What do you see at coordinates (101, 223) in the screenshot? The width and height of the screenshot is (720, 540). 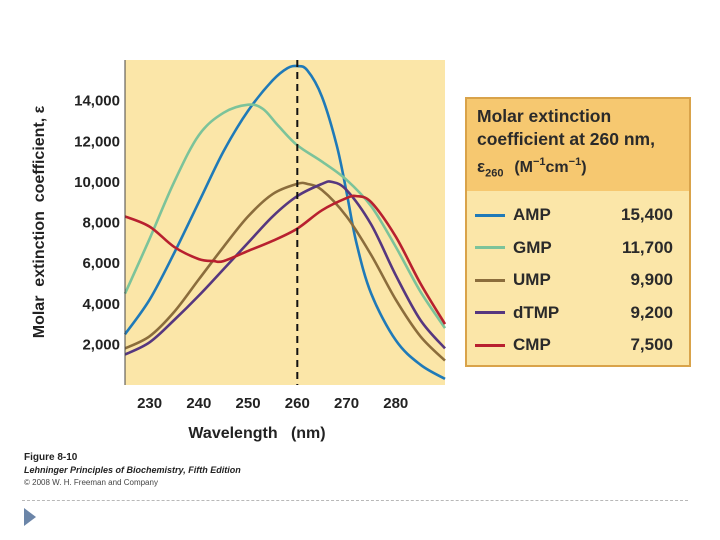 I see `y-tick-label-8000: 8,000` at bounding box center [101, 223].